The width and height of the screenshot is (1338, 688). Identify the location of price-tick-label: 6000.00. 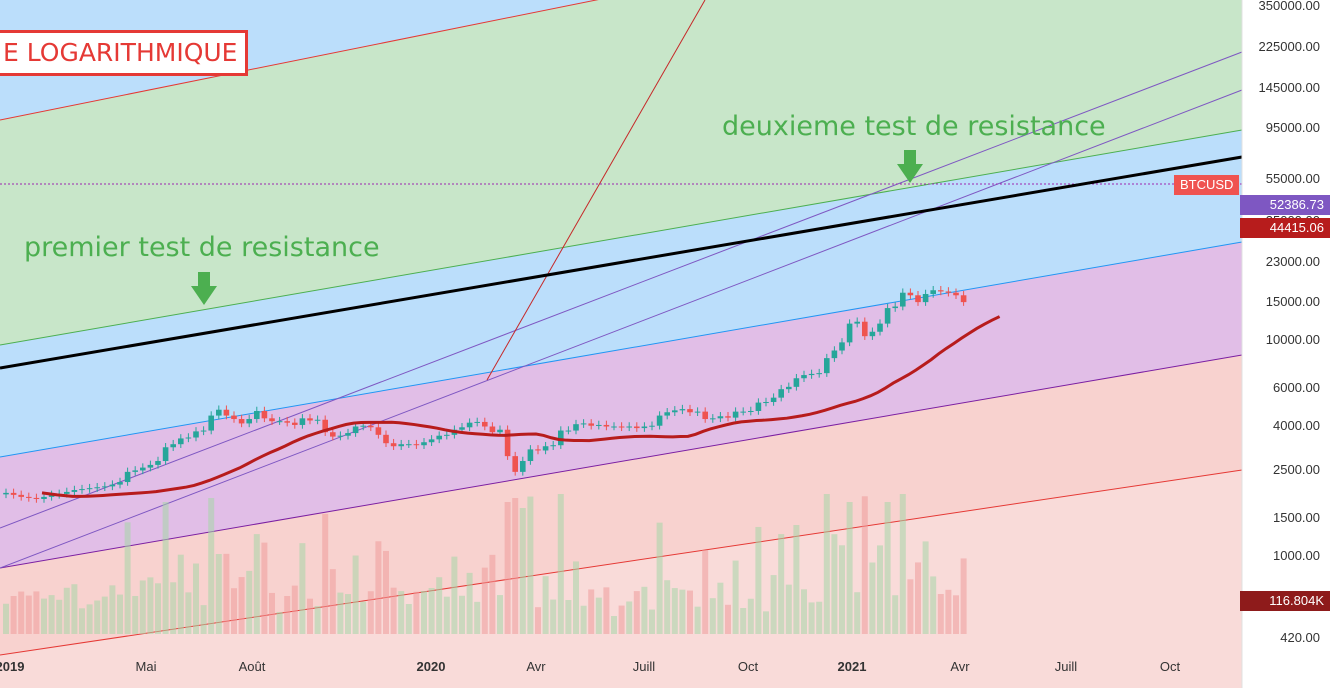
(1296, 387).